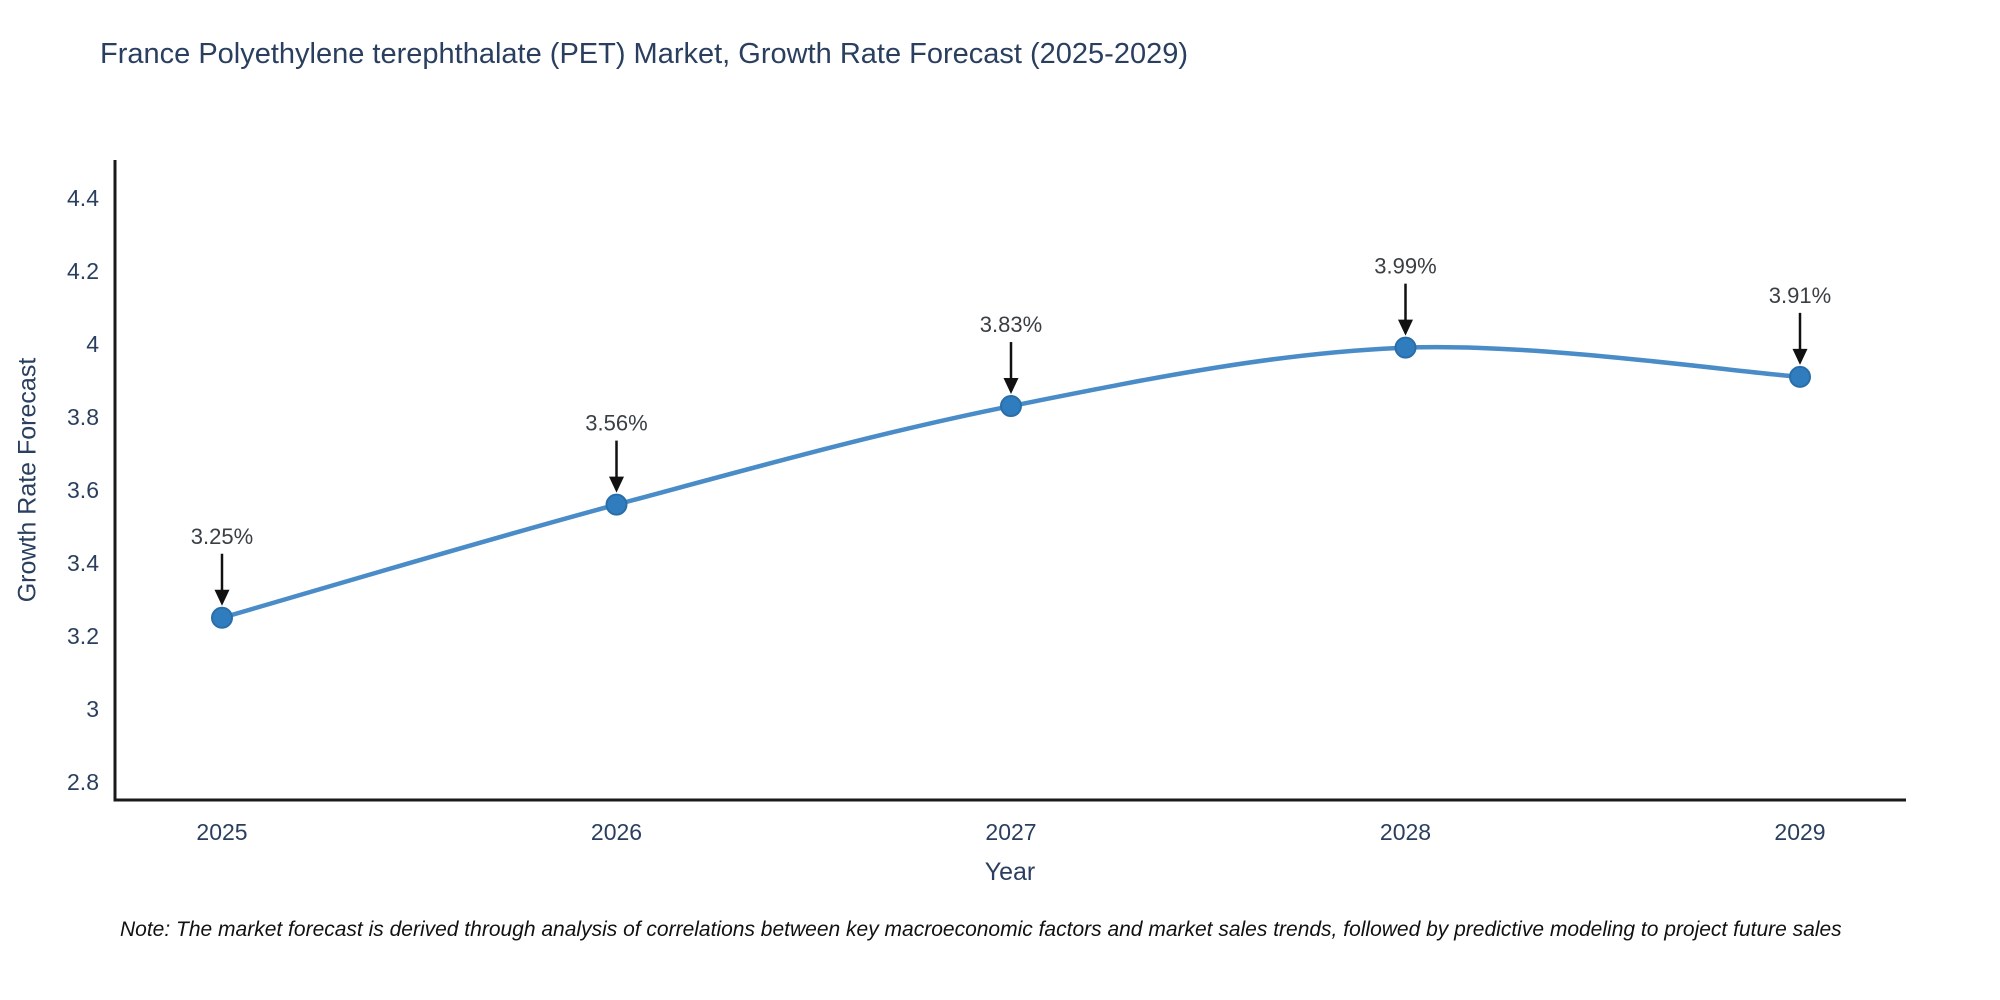 The height and width of the screenshot is (1000, 2000). I want to click on annotation-label: 3.56%, so click(616, 423).